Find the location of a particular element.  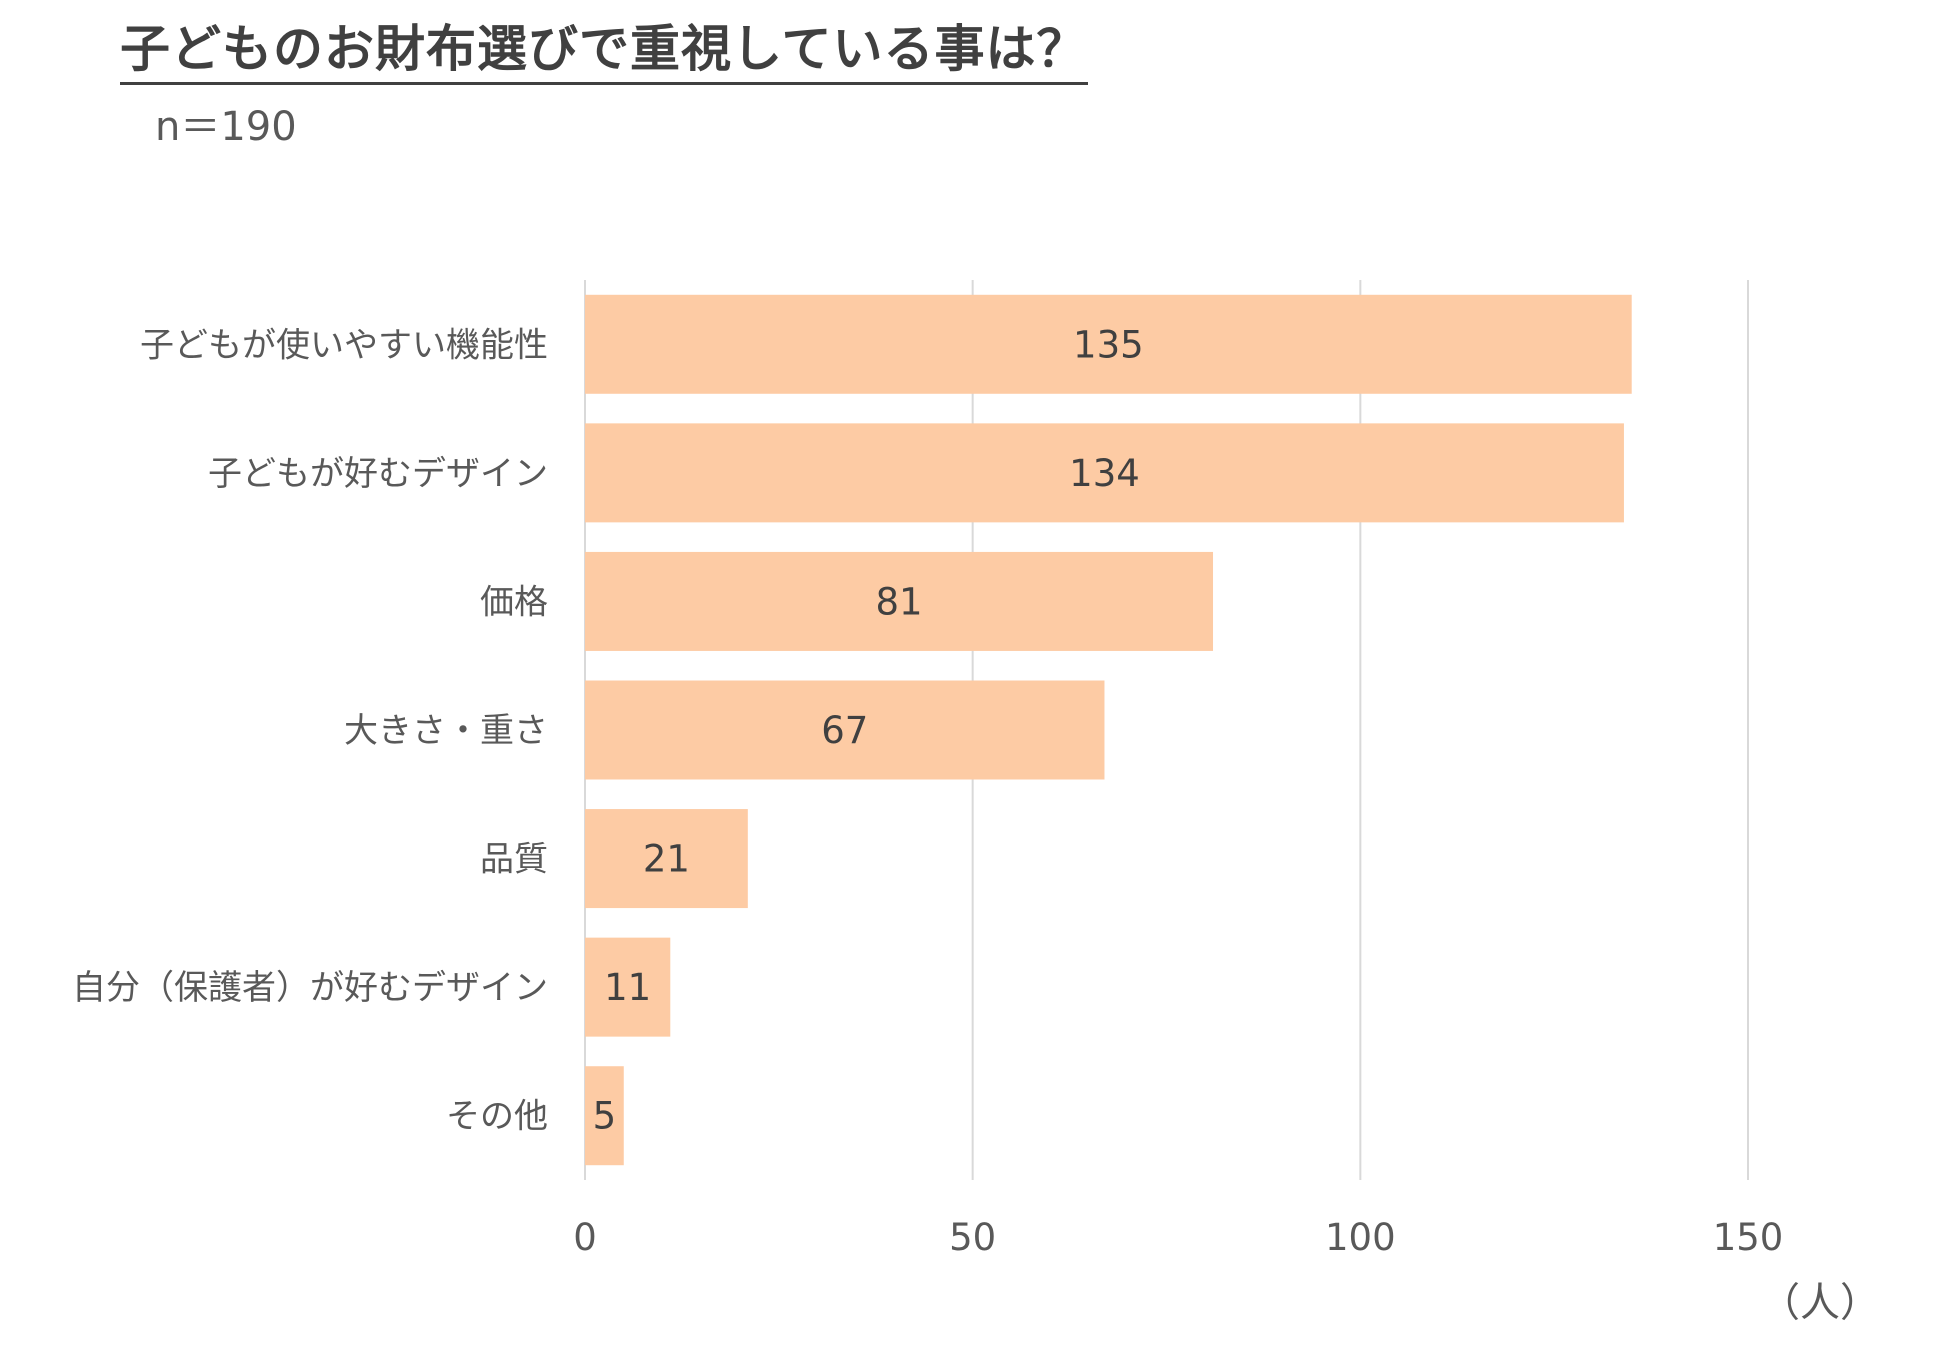

sample-size-label: n＝190 is located at coordinates (226, 127).